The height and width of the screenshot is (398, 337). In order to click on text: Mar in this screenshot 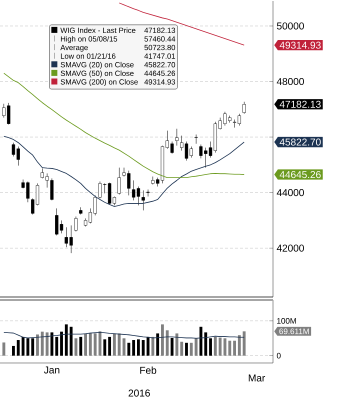, I will do `click(257, 378)`.